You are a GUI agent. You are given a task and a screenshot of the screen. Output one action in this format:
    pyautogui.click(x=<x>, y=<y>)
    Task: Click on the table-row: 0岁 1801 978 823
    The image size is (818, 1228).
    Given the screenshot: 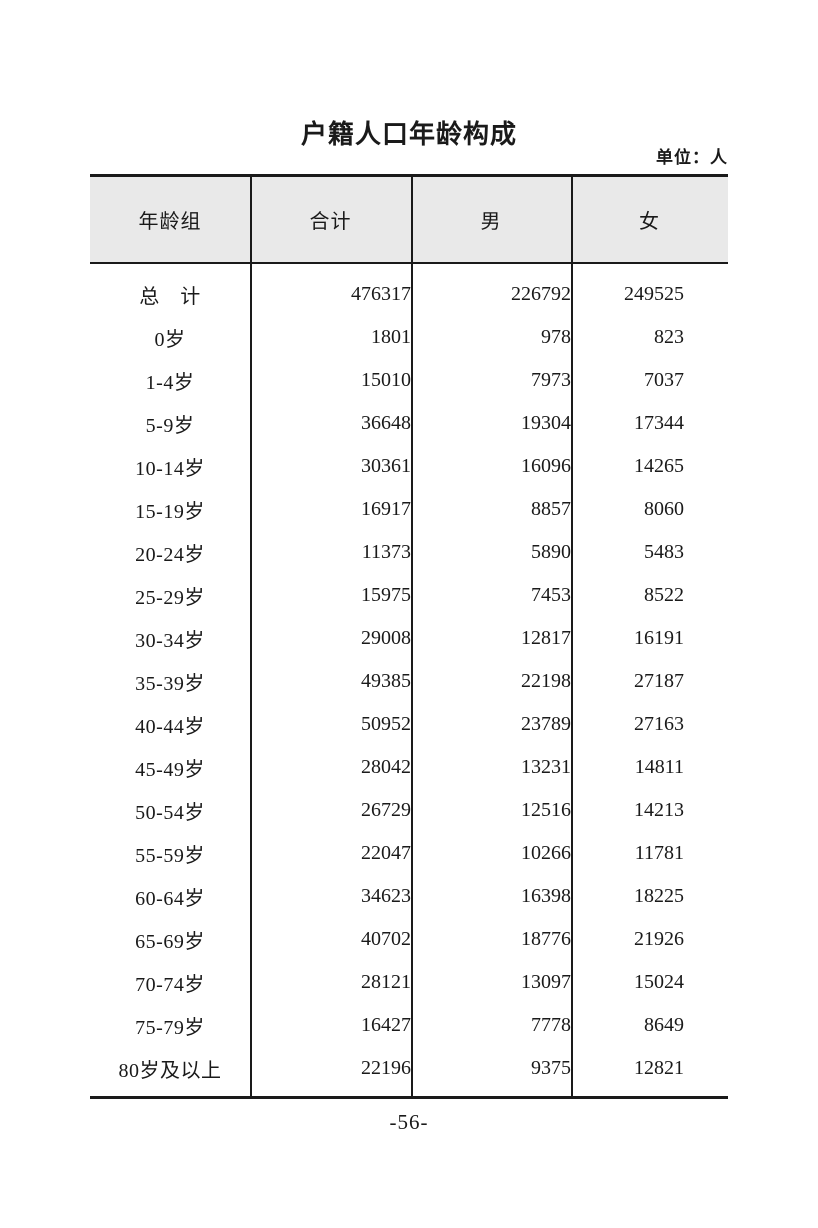 What is the action you would take?
    pyautogui.click(x=409, y=337)
    